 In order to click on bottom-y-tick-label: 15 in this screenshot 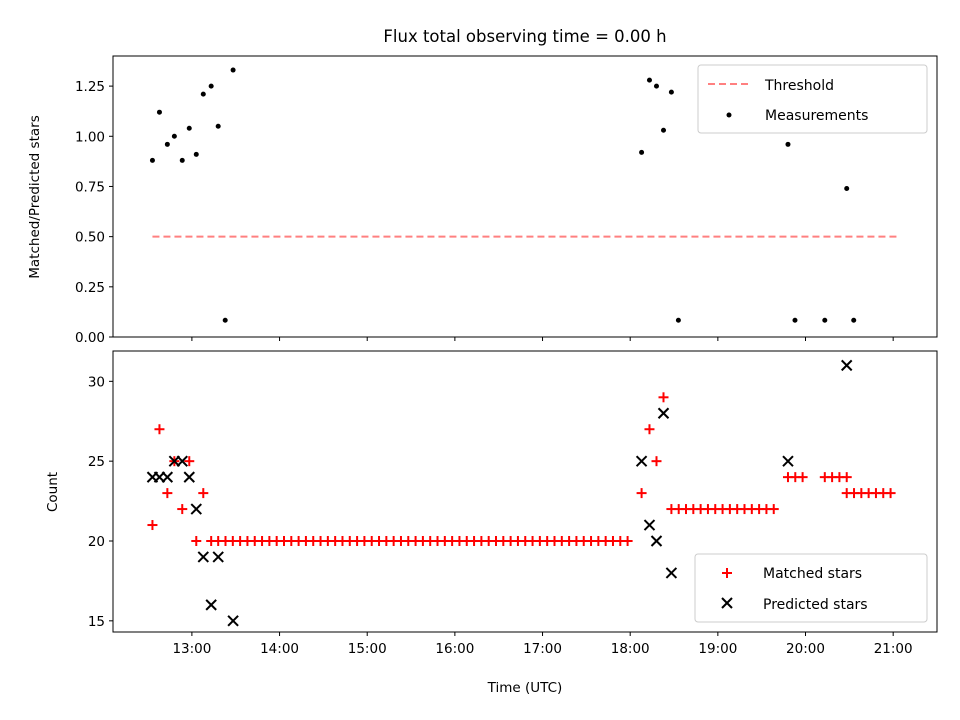, I will do `click(96, 622)`.